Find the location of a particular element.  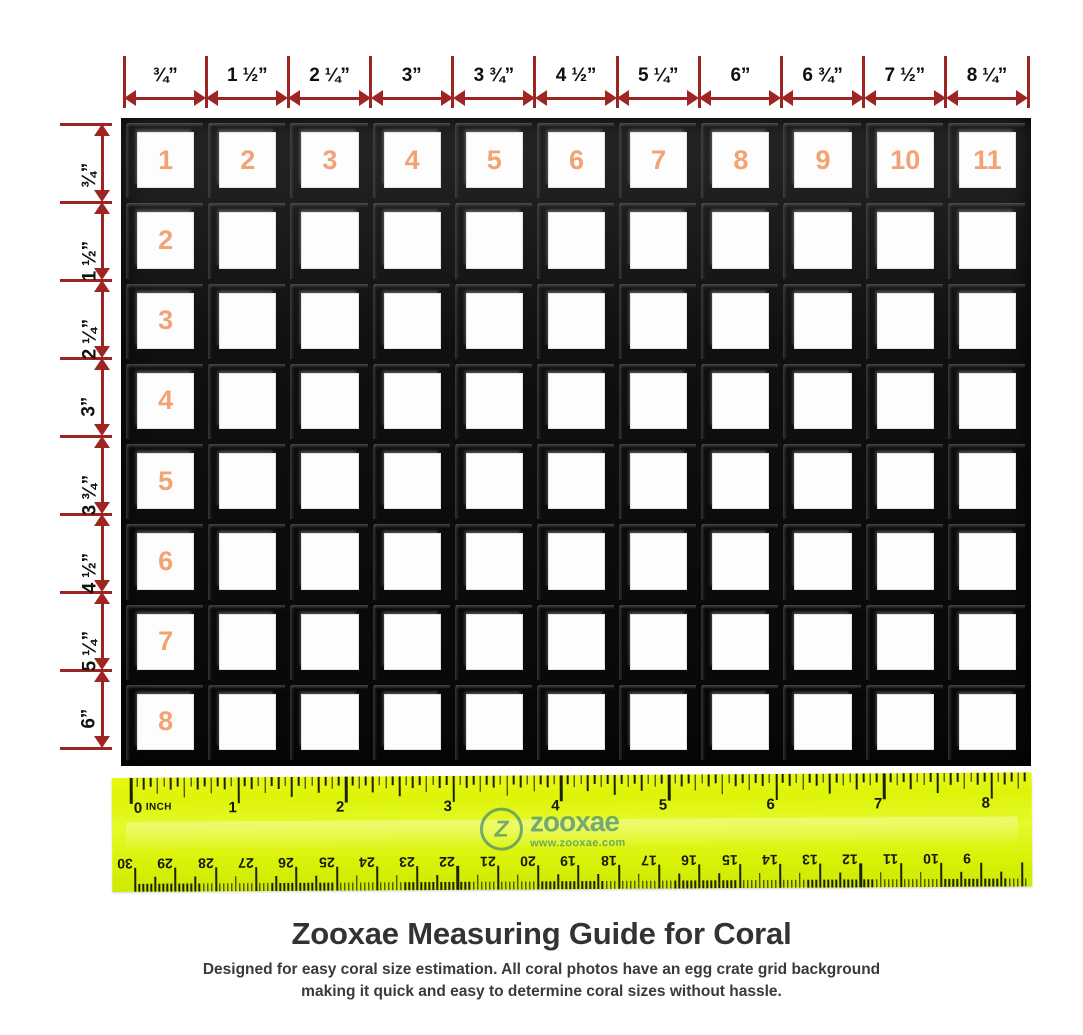

egg-crate-cell-face: 5 is located at coordinates (166, 481).